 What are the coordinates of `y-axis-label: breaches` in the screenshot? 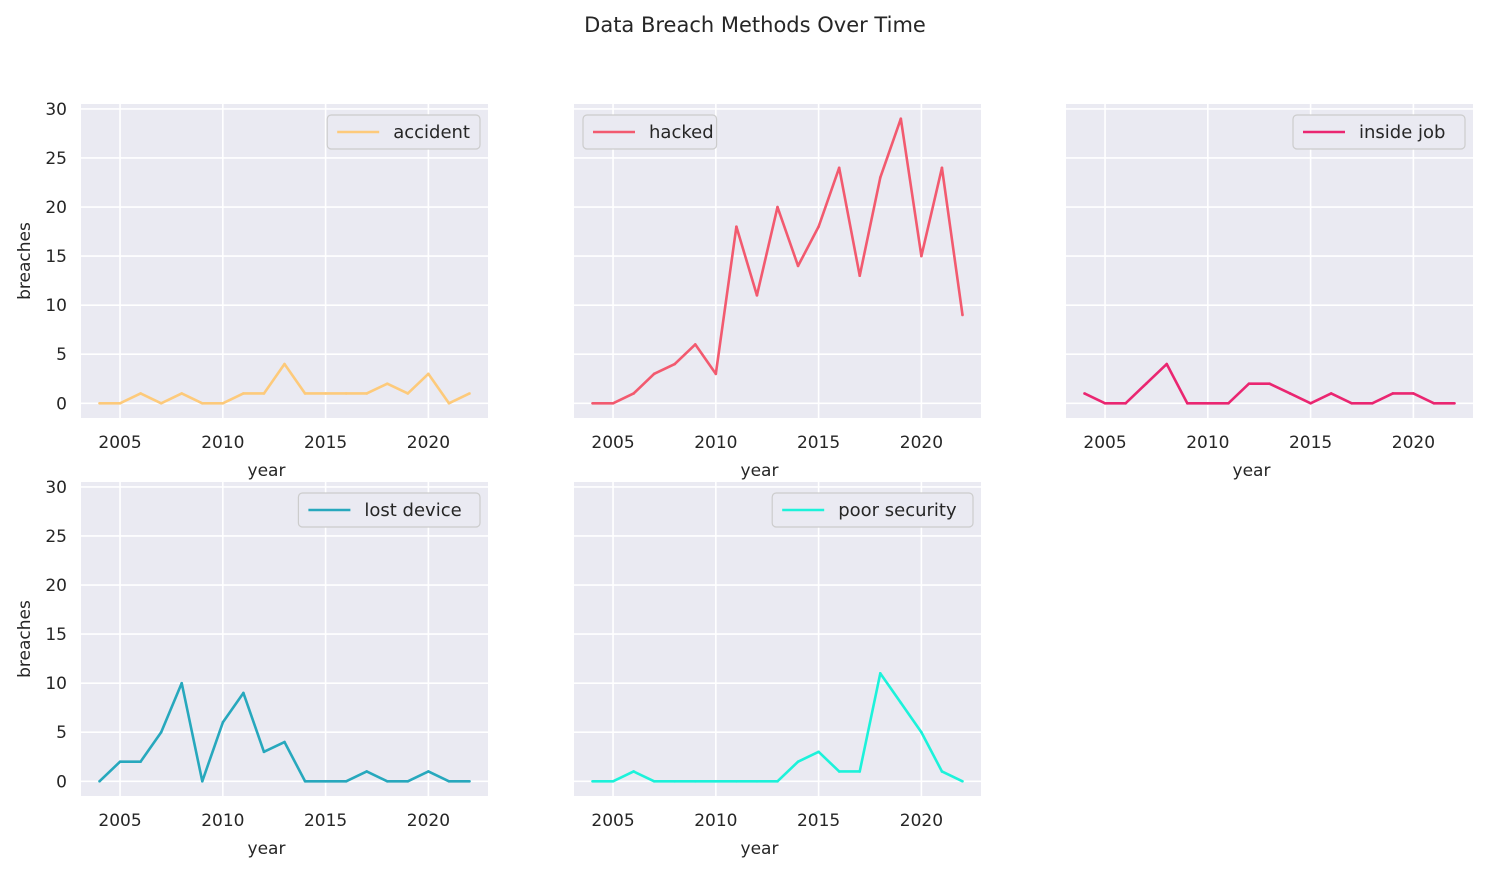 It's located at (25, 261).